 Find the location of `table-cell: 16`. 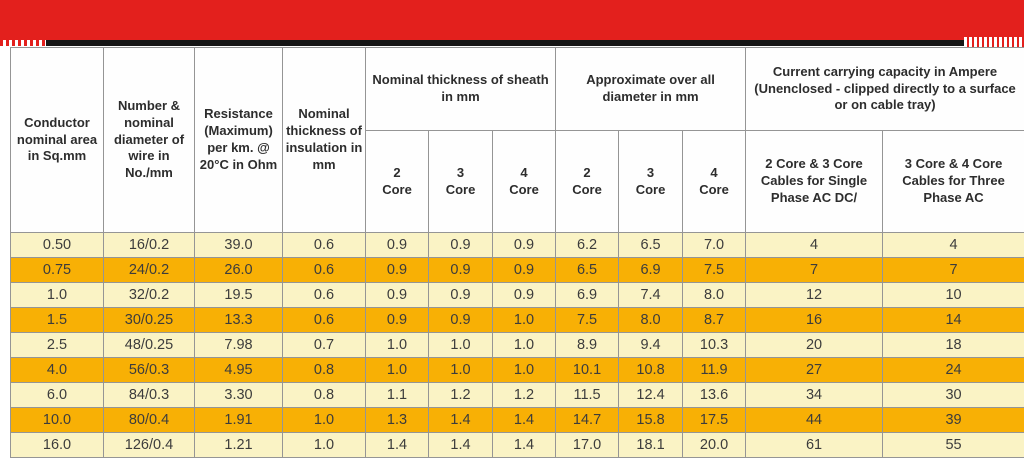

table-cell: 16 is located at coordinates (814, 320).